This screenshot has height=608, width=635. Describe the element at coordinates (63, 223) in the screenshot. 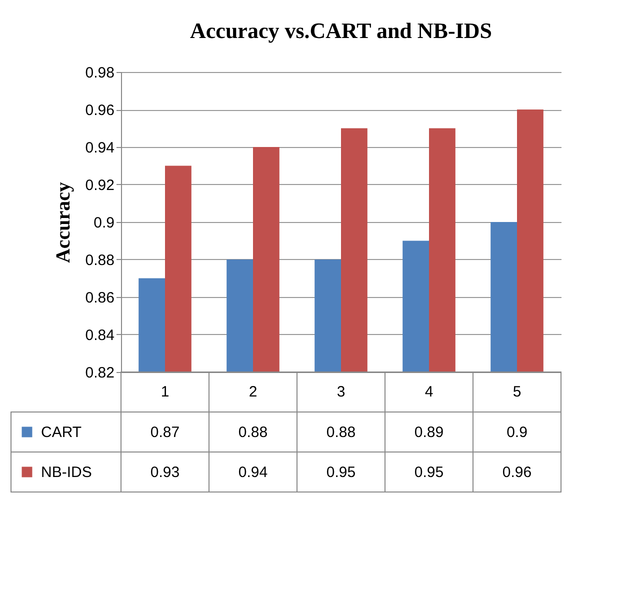

I see `y-axis-title: Accuracy` at that location.